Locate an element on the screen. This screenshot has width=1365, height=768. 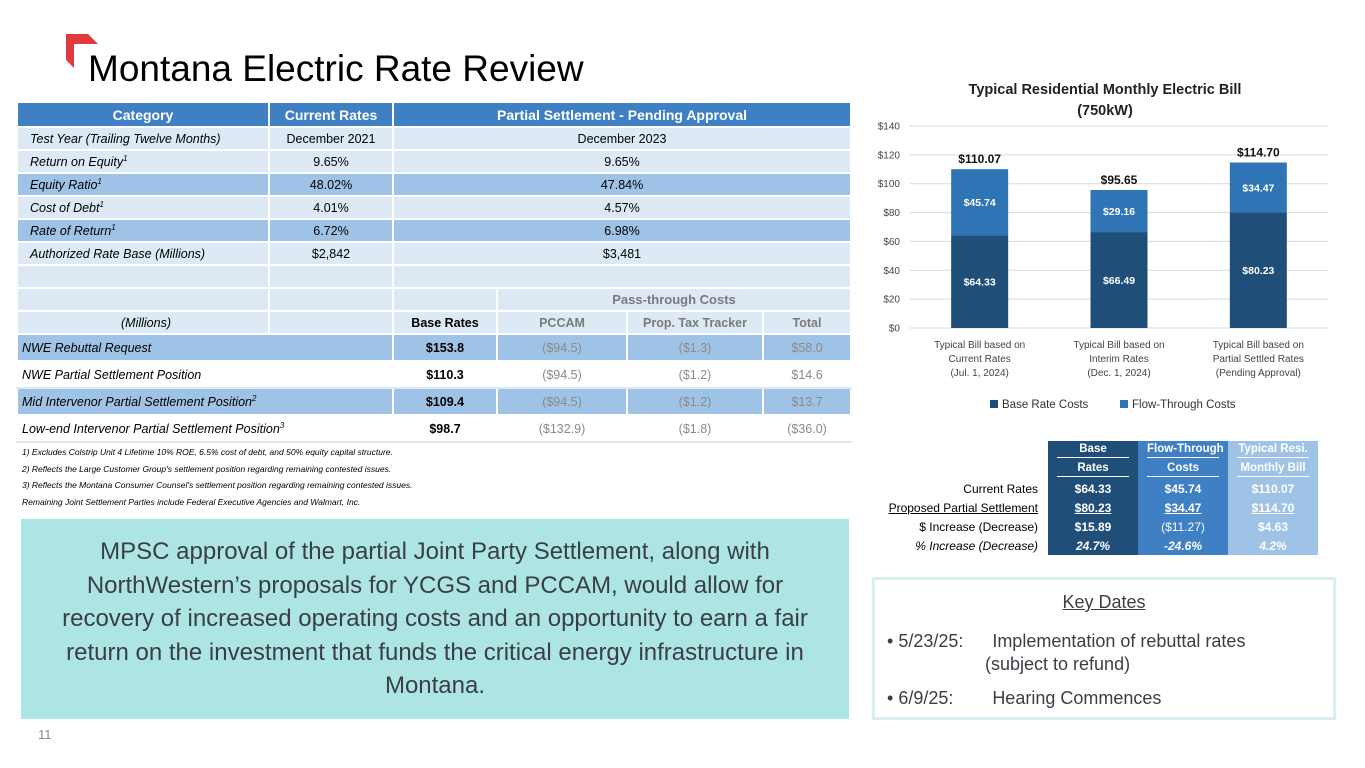
data-label: $45.74 is located at coordinates (980, 203).